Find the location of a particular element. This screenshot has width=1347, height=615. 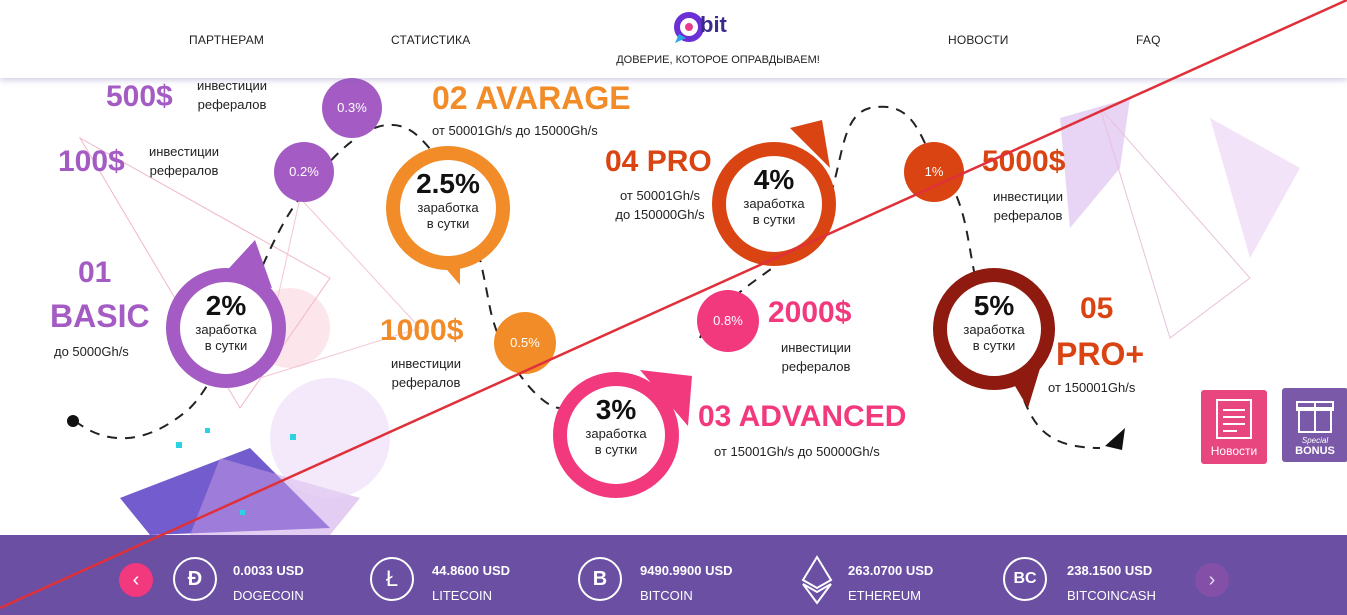

nav-news: НОВОСТИ is located at coordinates (978, 40).